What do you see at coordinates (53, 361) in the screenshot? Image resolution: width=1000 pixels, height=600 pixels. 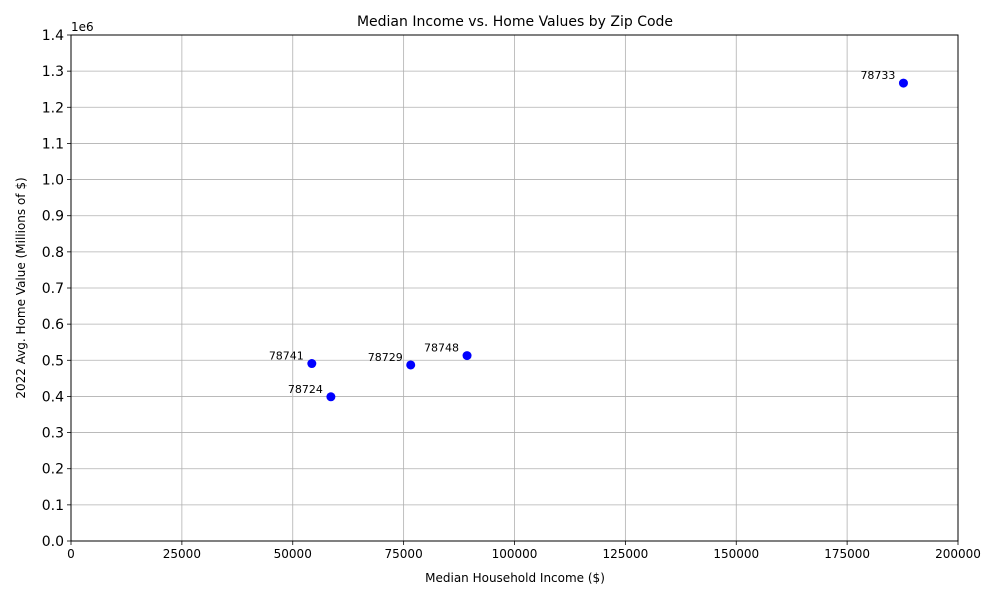 I see `y-tick-label: 0.5` at bounding box center [53, 361].